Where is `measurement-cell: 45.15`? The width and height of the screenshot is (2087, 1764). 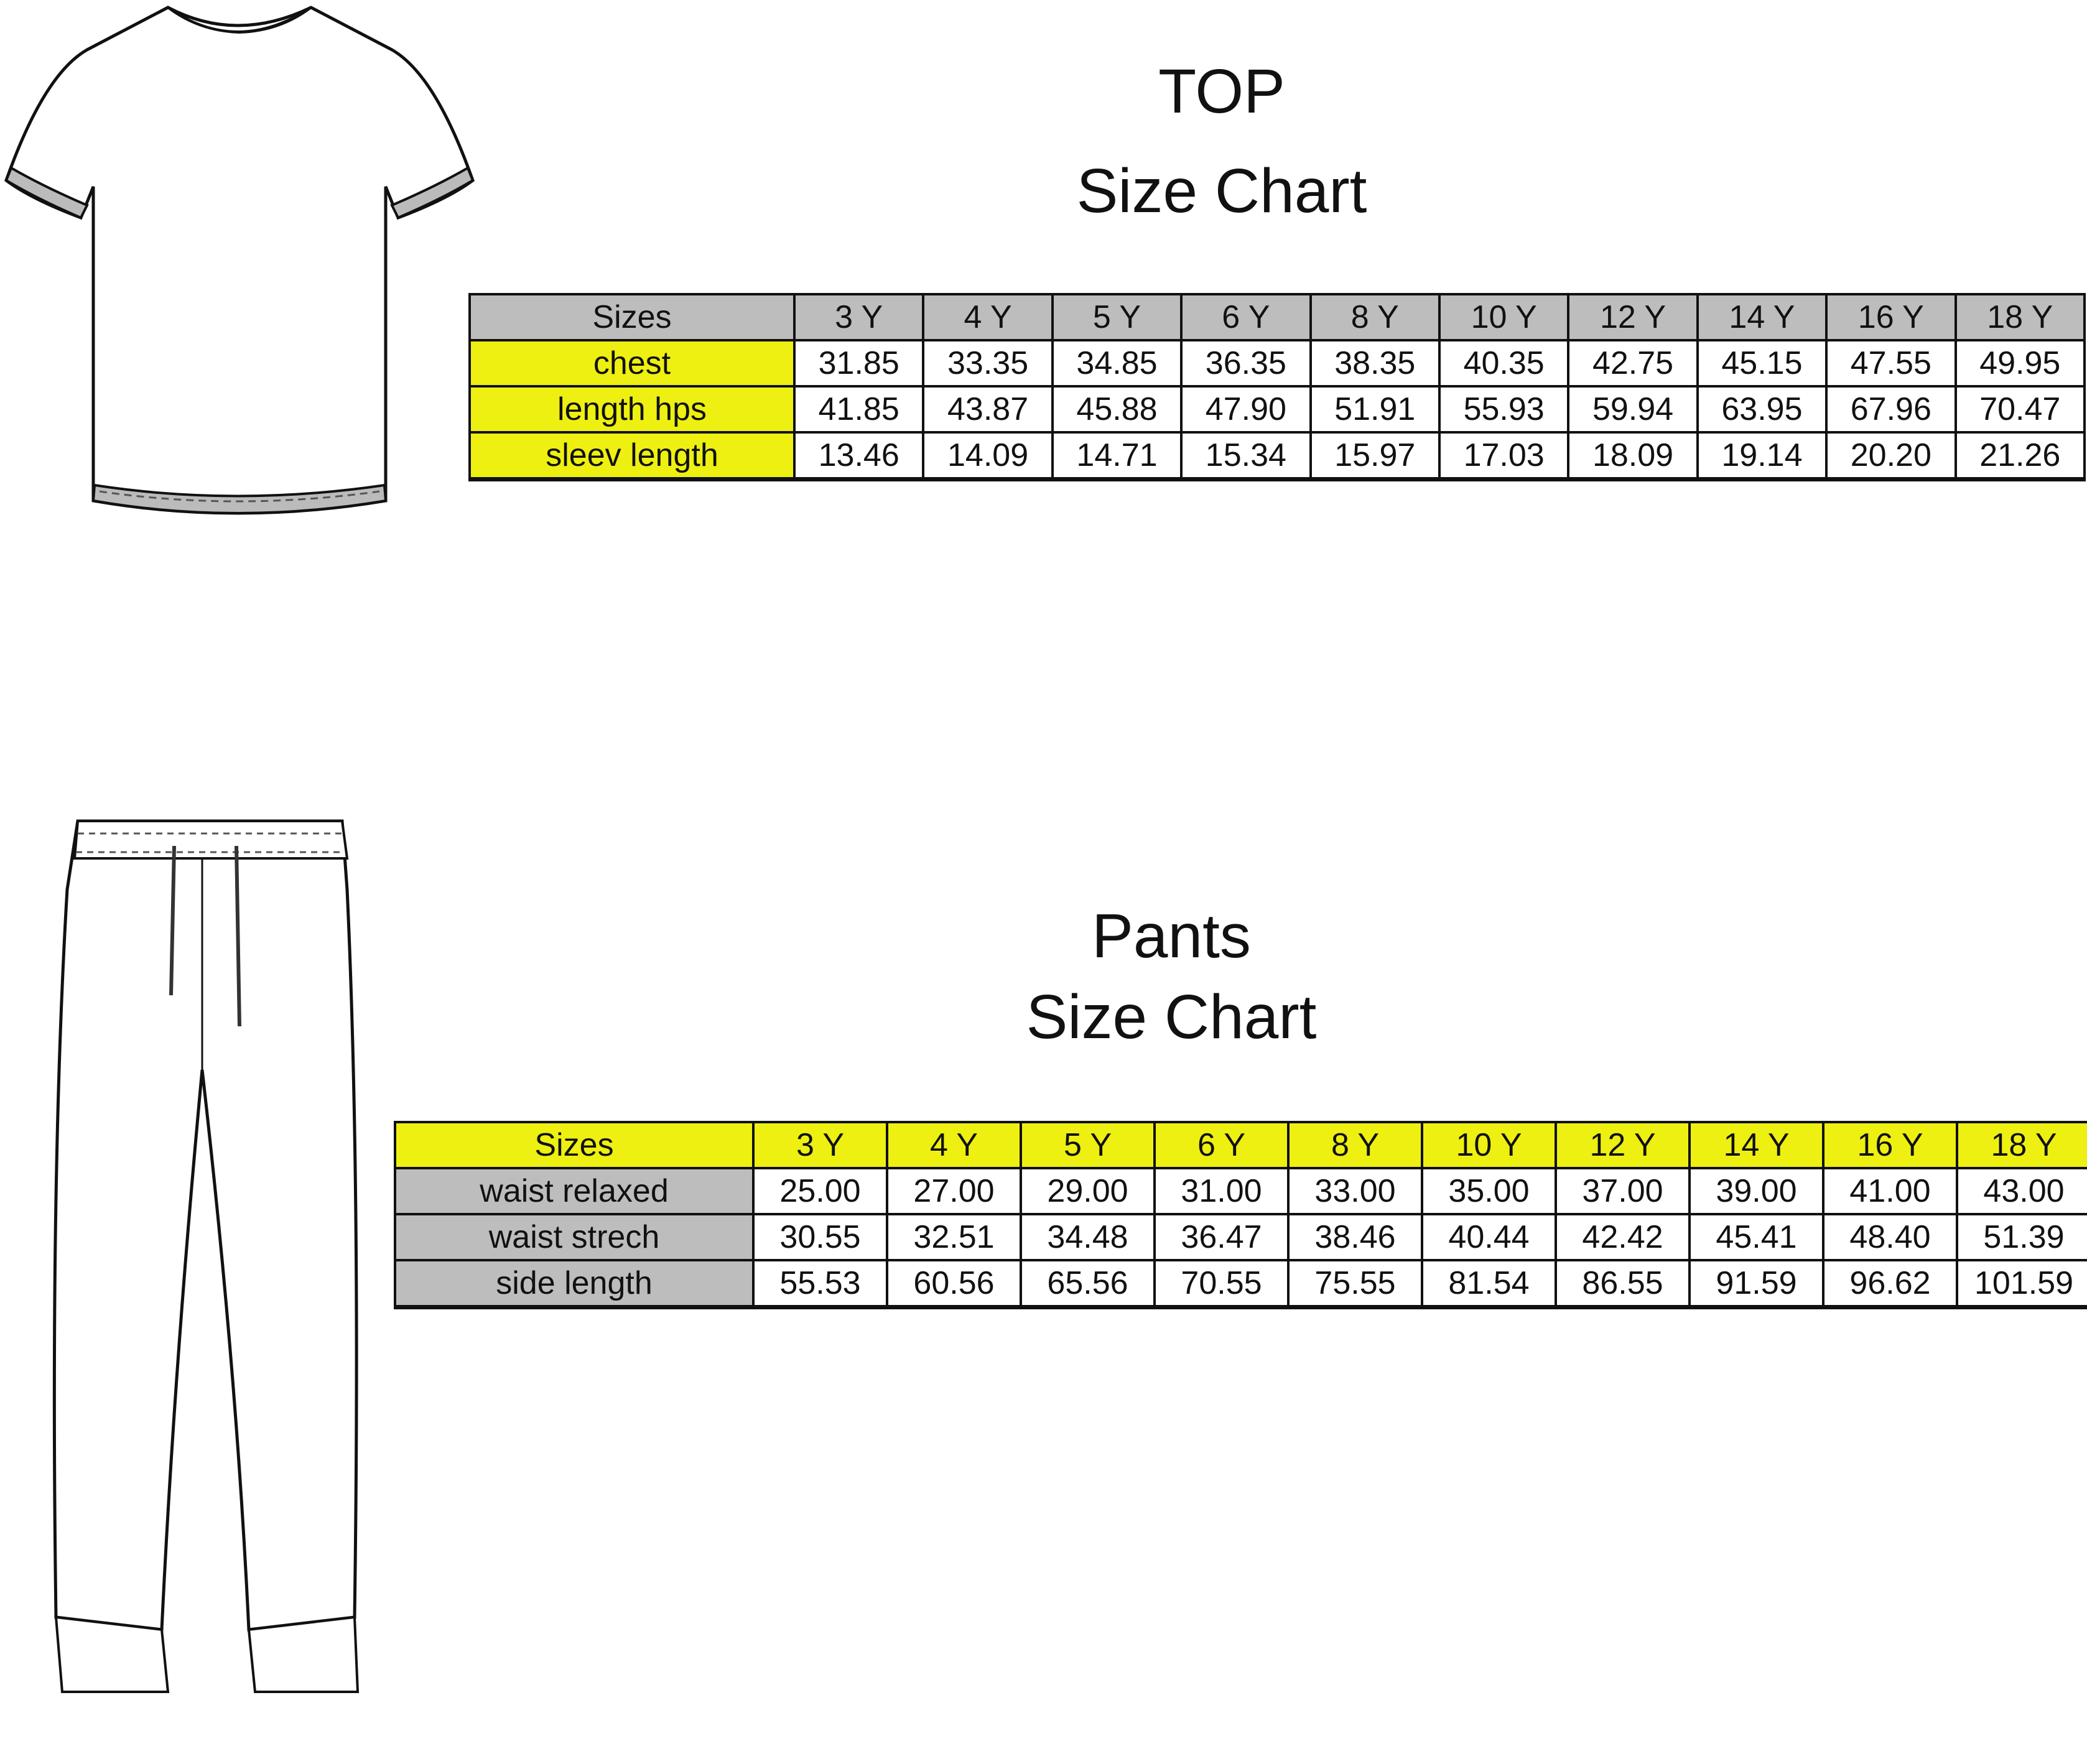
measurement-cell: 45.15 is located at coordinates (1762, 364).